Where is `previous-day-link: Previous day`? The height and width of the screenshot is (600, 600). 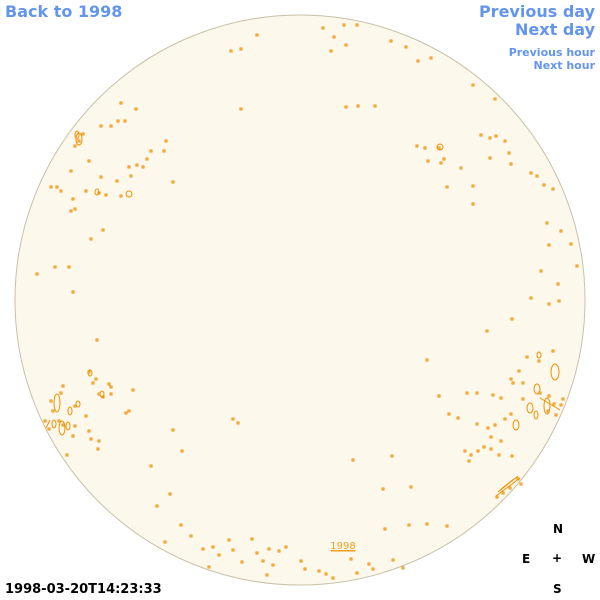
previous-day-link: Previous day is located at coordinates (536, 11).